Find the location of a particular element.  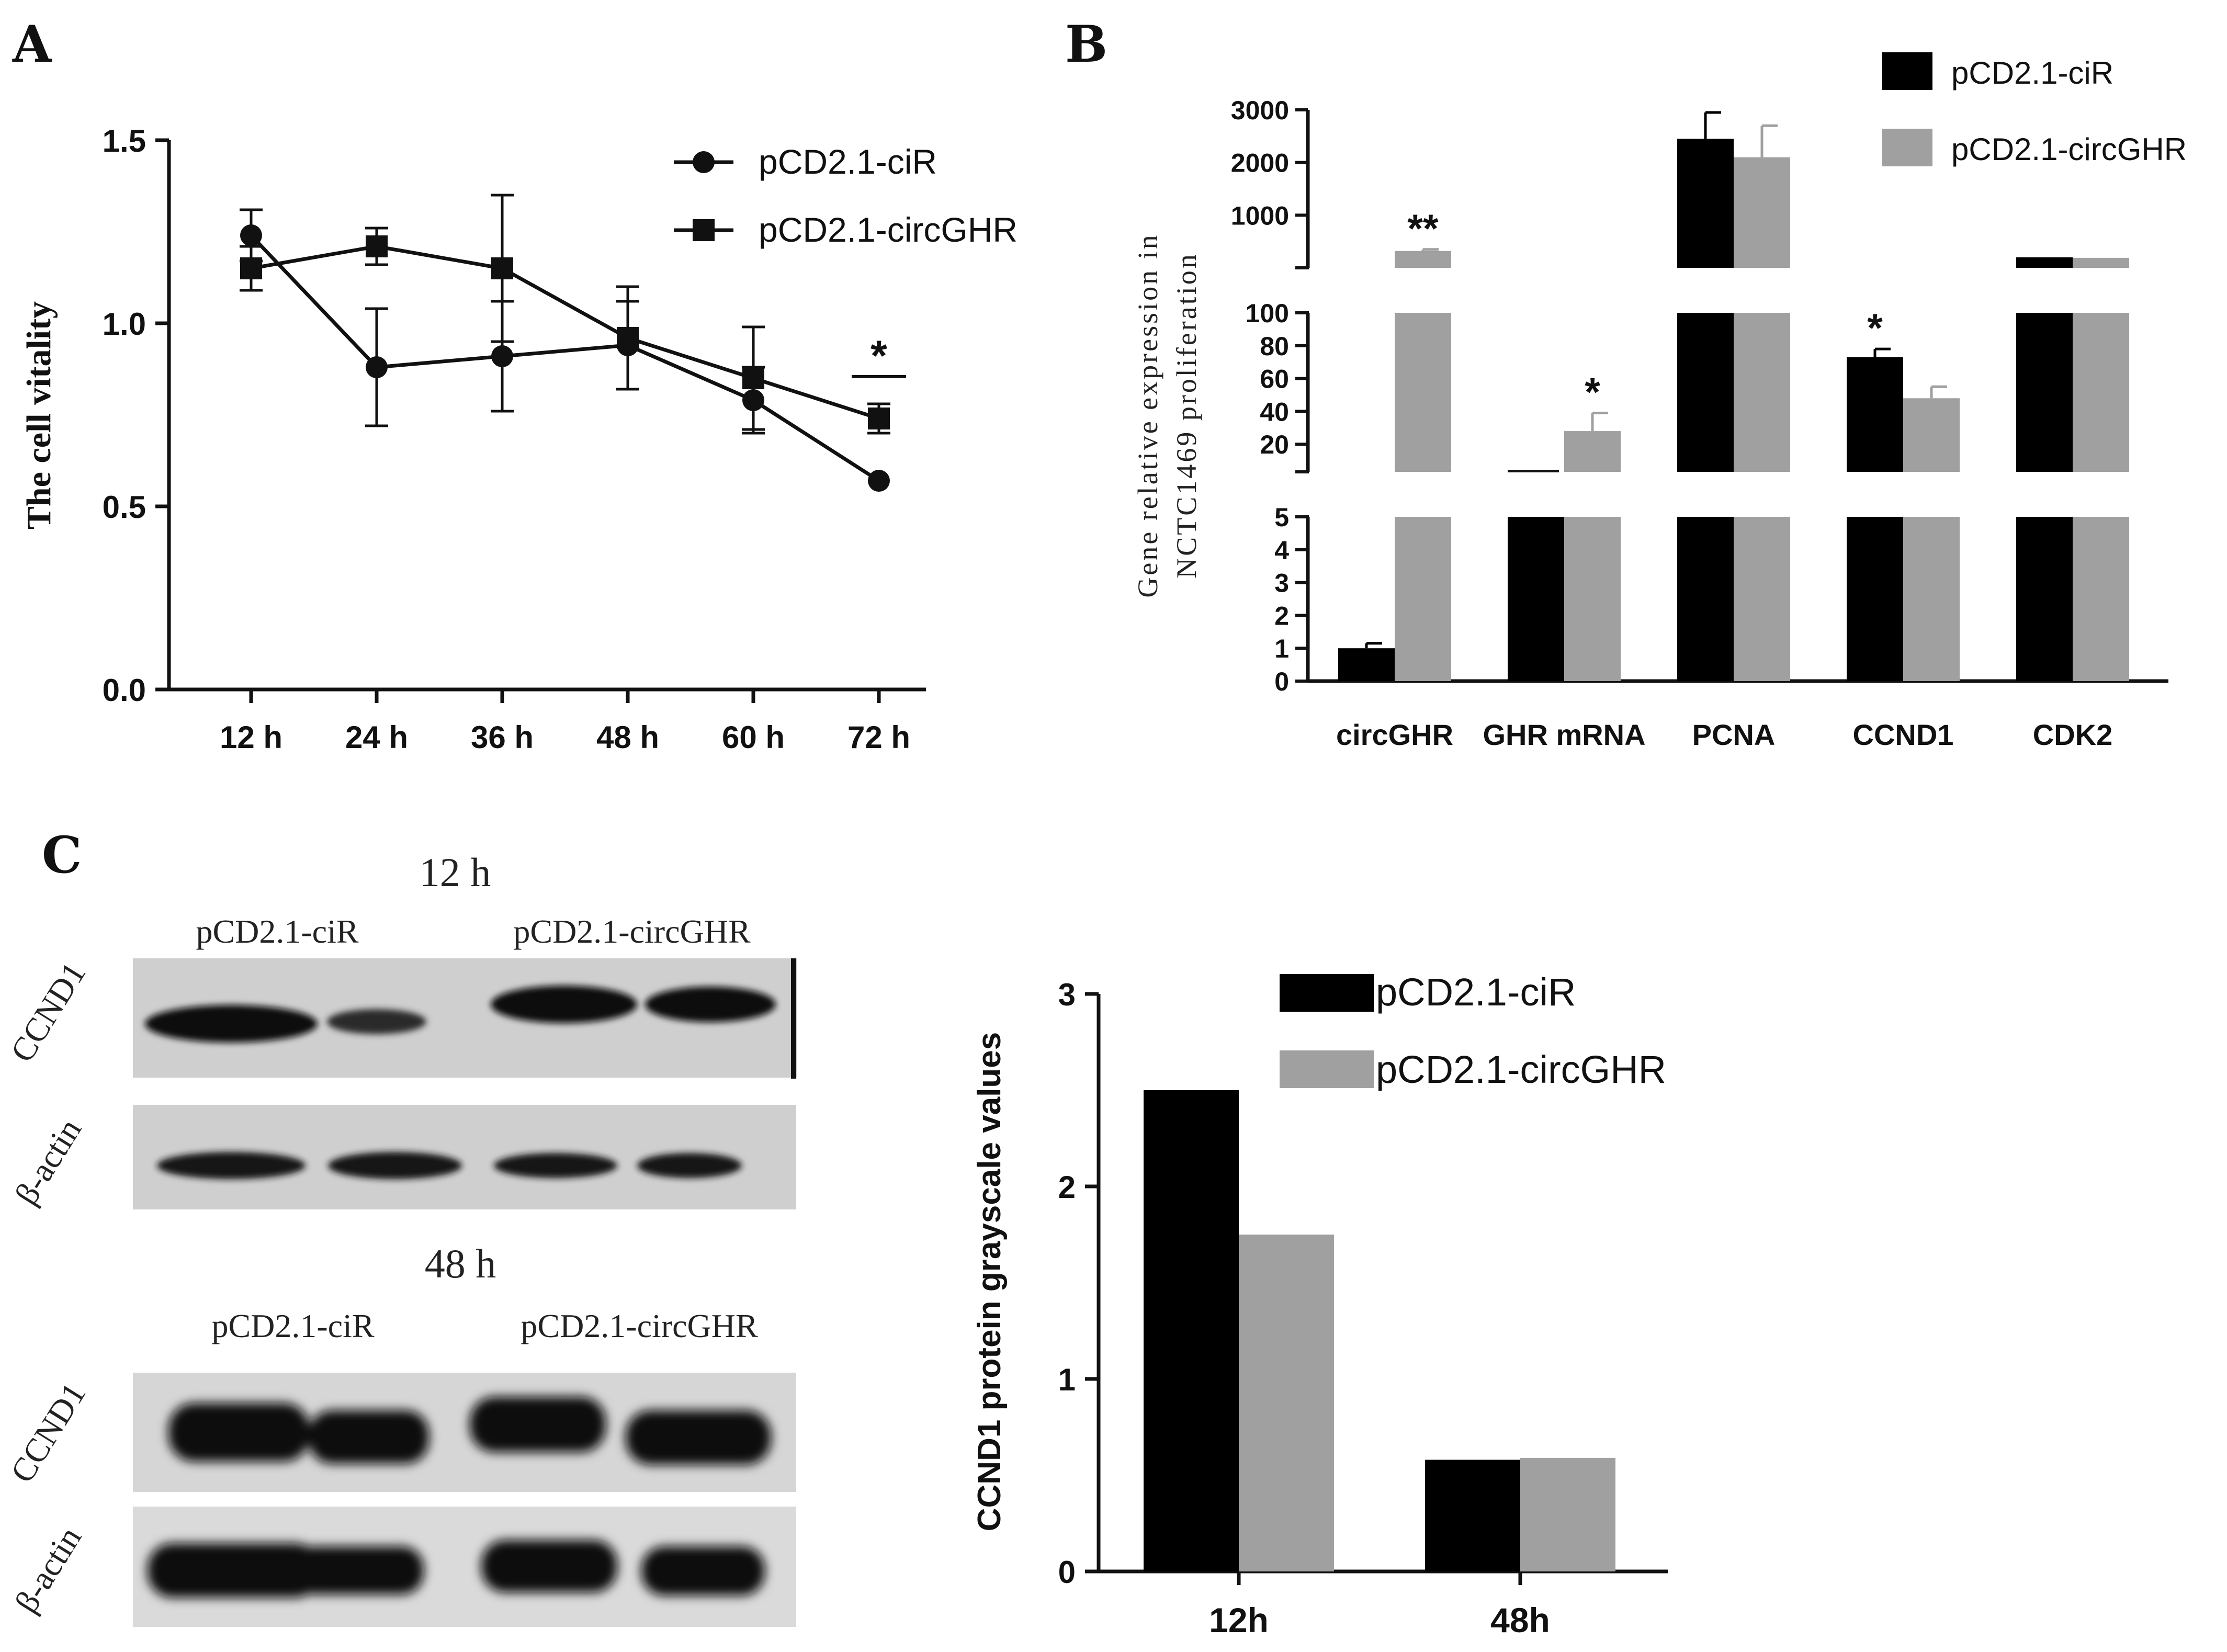

y-tick-label-b: 5 is located at coordinates (1281, 517).